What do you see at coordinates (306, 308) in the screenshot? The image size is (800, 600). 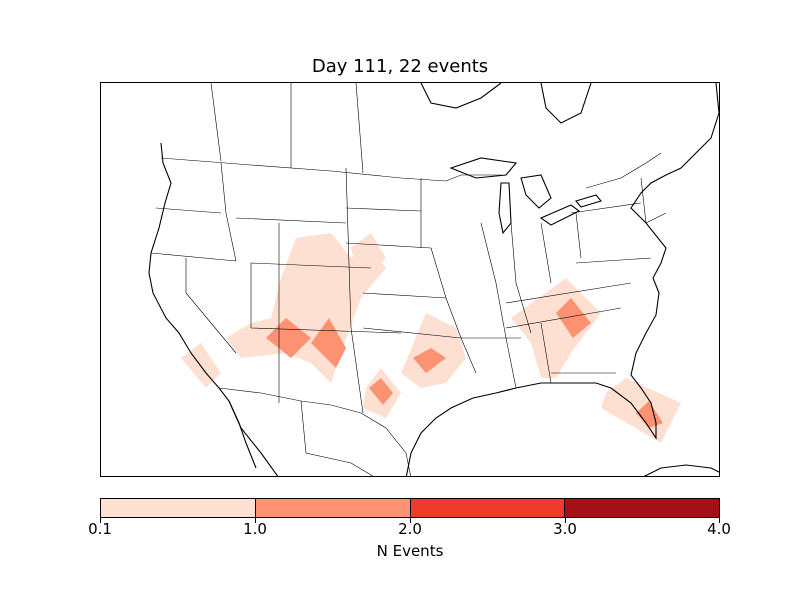 I see `hotspot-rockies-light` at bounding box center [306, 308].